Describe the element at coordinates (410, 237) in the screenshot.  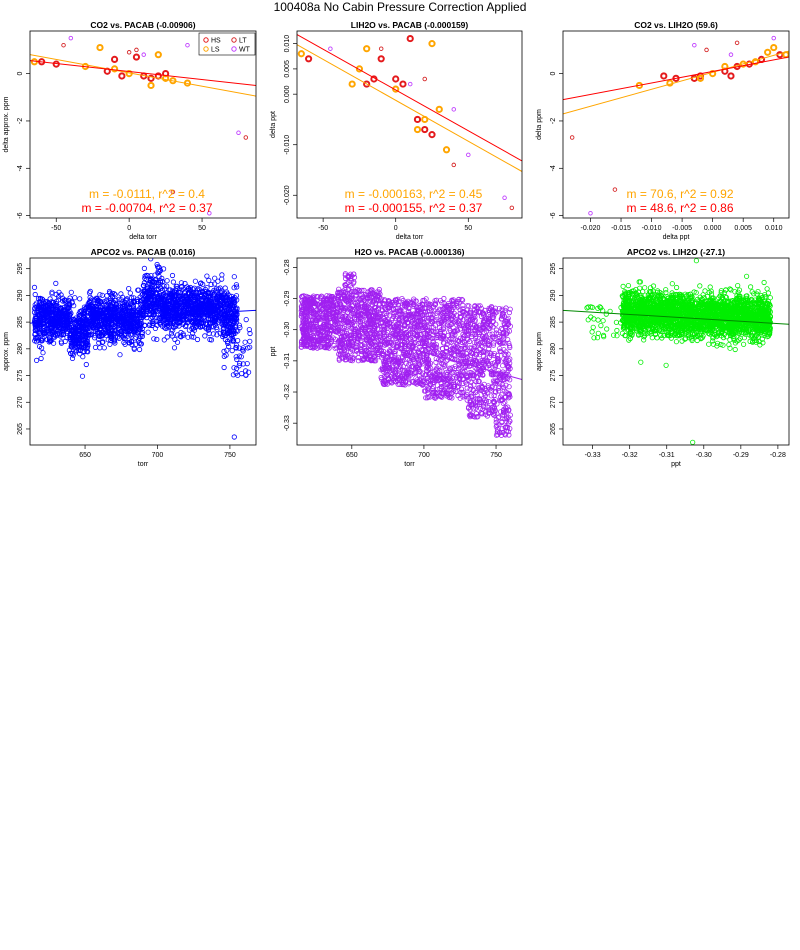
I see `x-axis-label: delta torr` at that location.